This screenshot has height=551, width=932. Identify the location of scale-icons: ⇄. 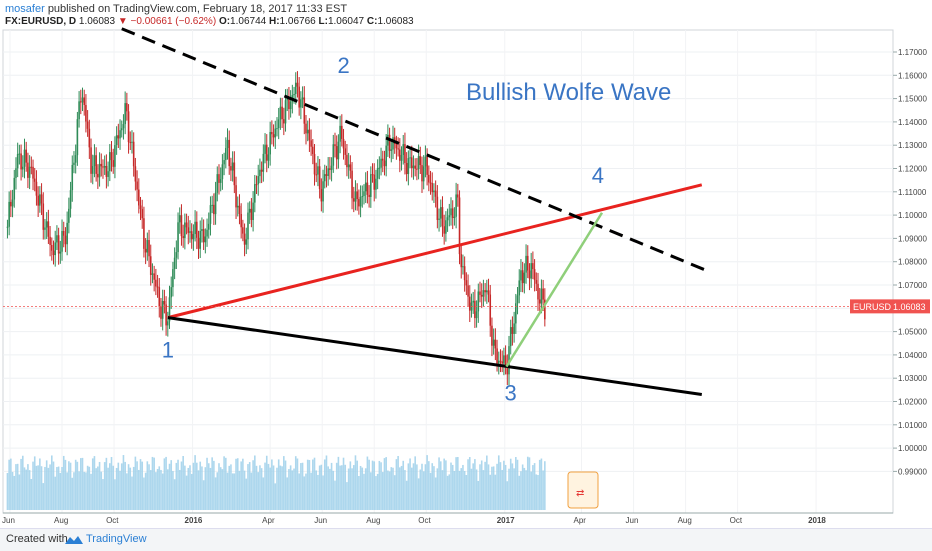
(583, 490).